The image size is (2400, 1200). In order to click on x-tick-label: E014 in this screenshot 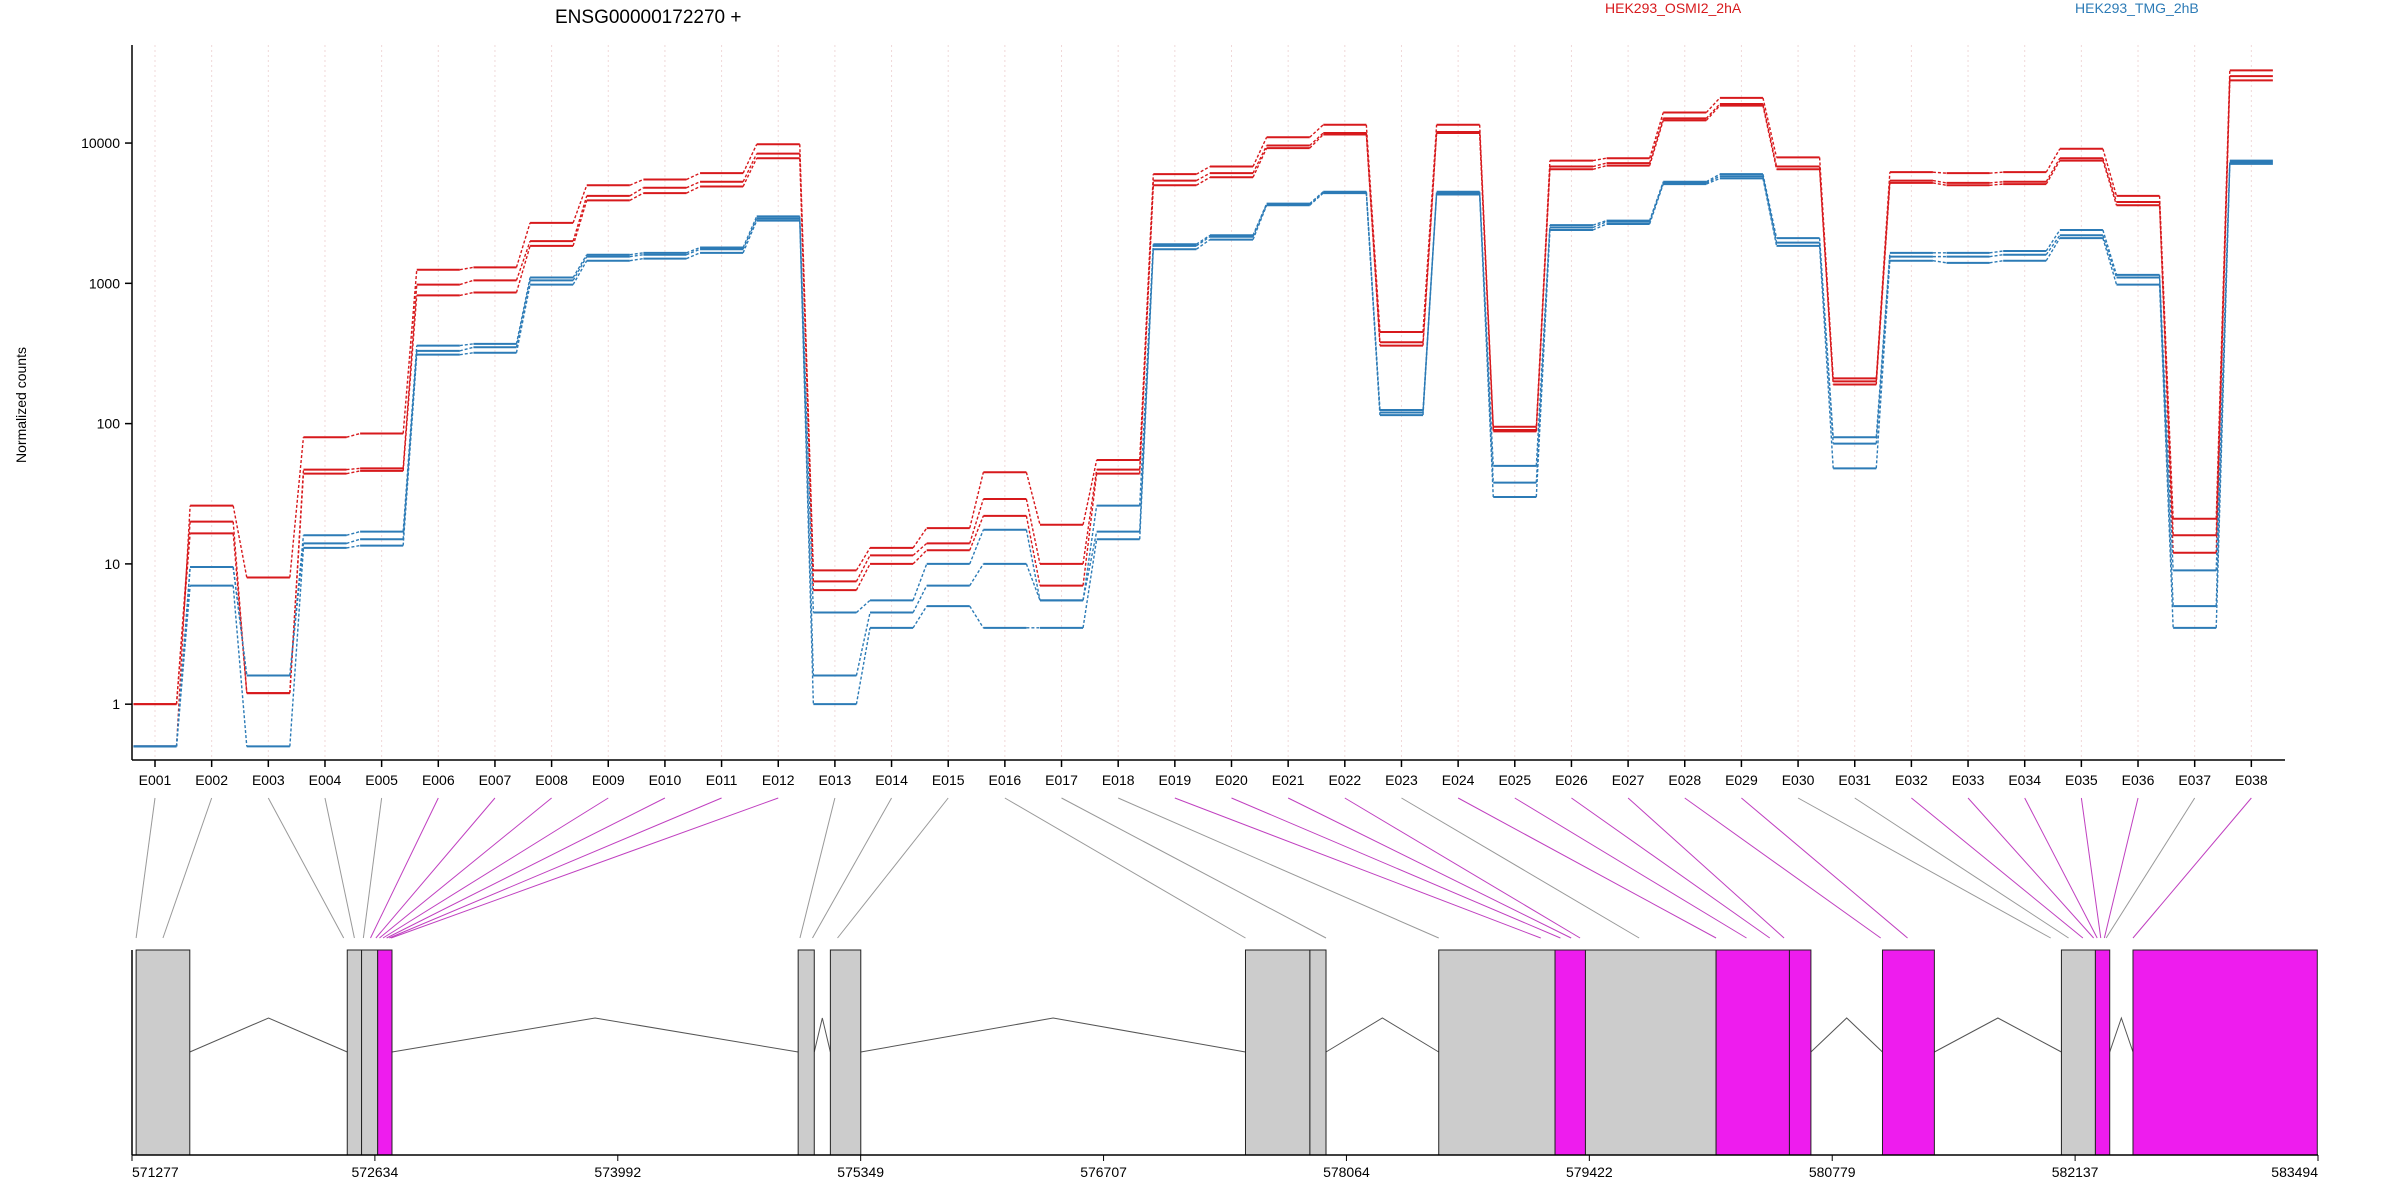, I will do `click(891, 780)`.